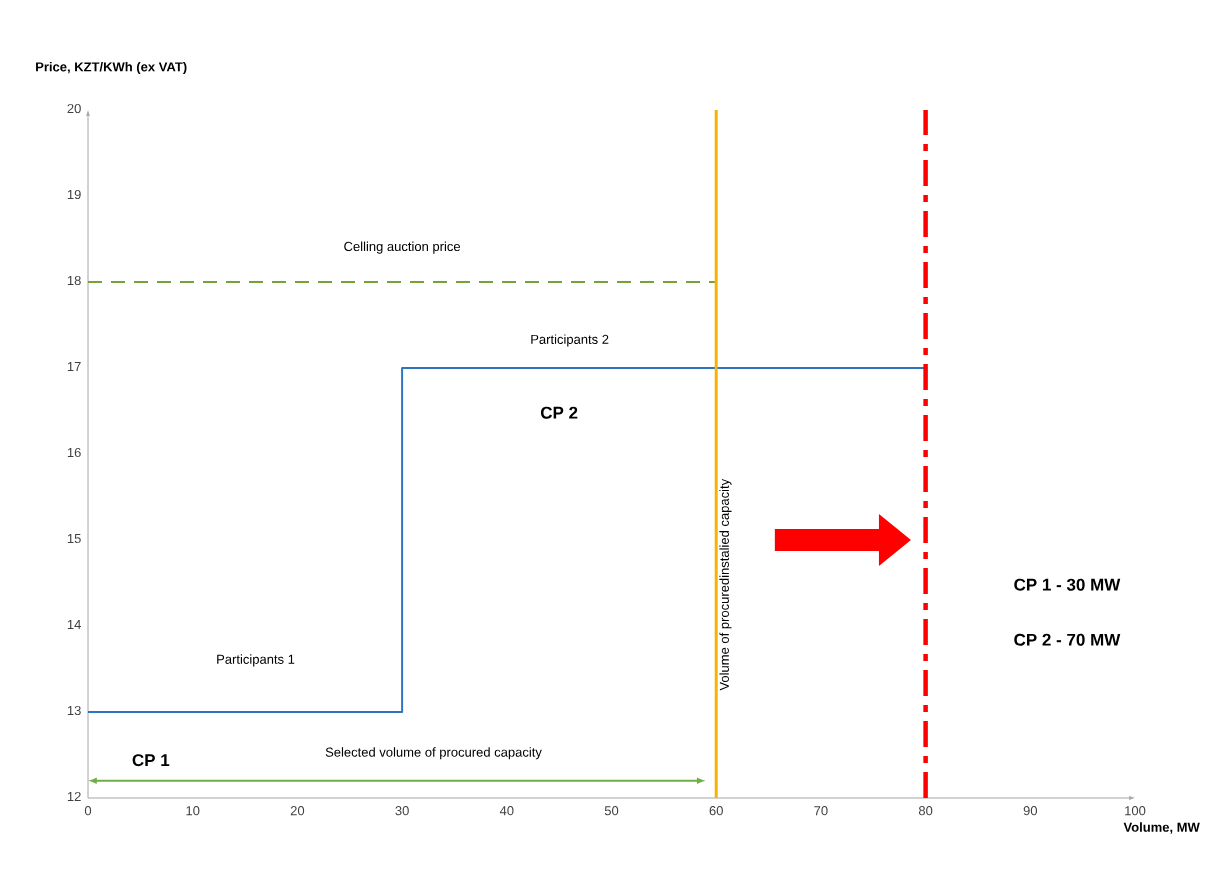 The image size is (1228, 890). What do you see at coordinates (193, 811) in the screenshot?
I see `x-tick-label: 10` at bounding box center [193, 811].